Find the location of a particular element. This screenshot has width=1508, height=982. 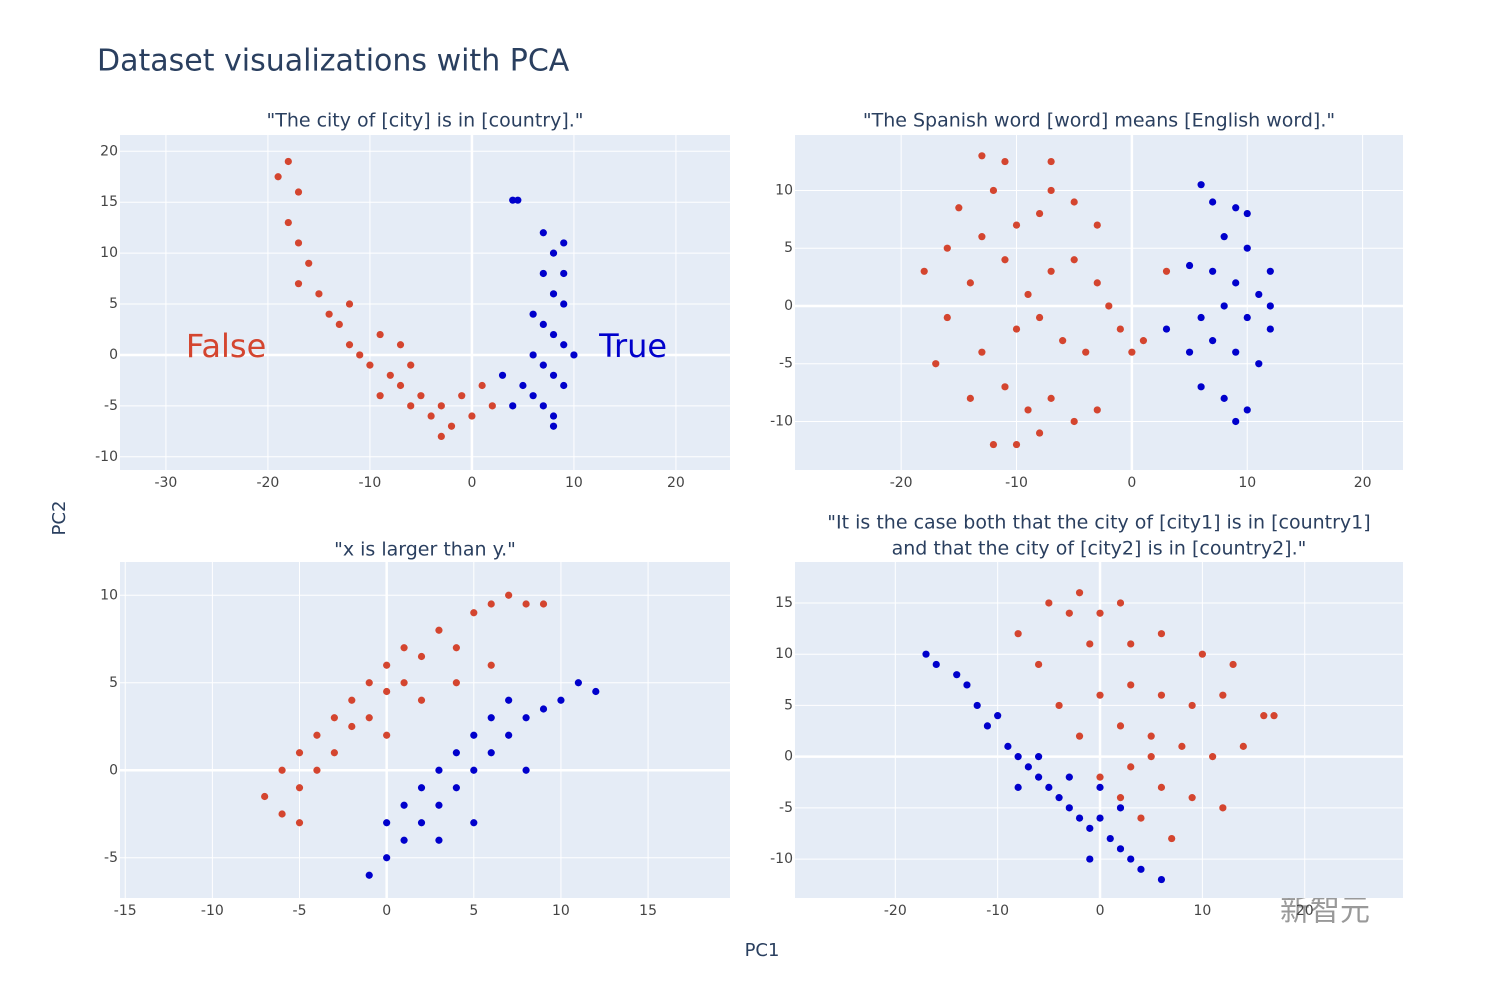

x-tick-label: 15 is located at coordinates (648, 911).